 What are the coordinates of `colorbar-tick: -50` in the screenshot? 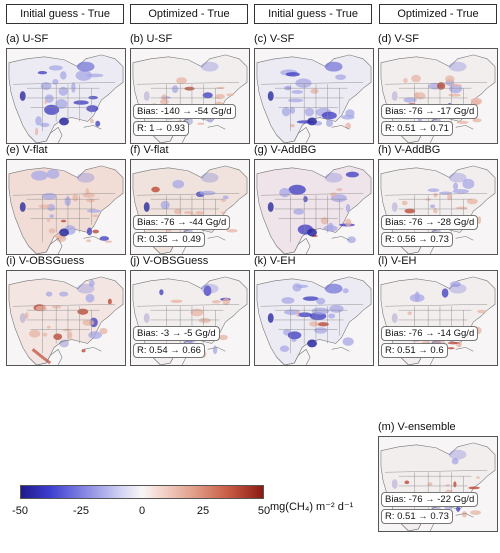 It's located at (20, 511).